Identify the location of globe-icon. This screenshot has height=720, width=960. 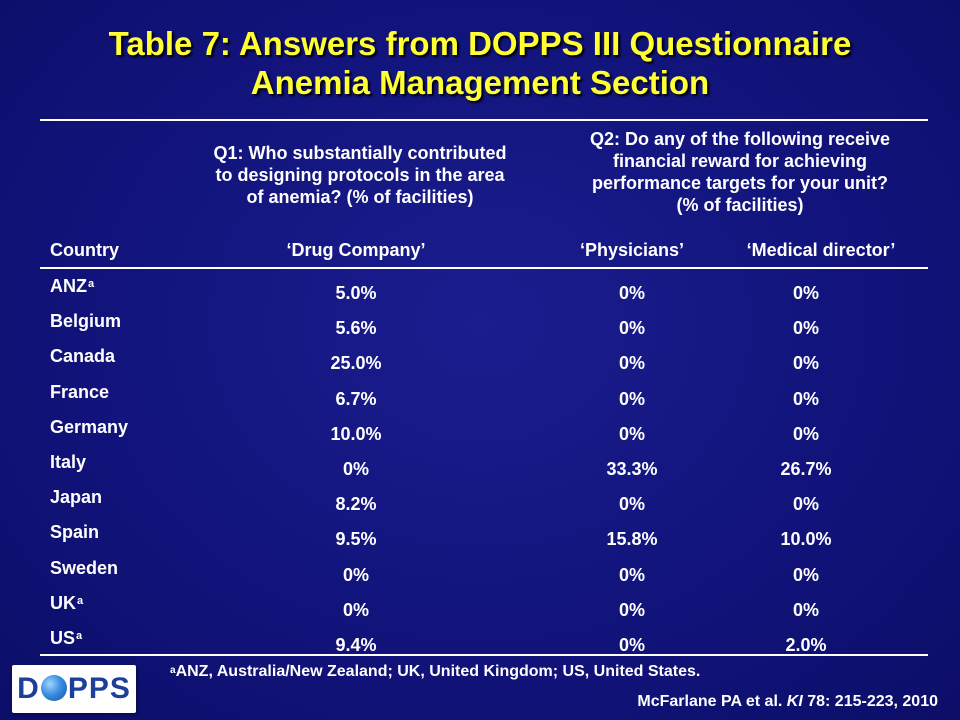
(53, 688).